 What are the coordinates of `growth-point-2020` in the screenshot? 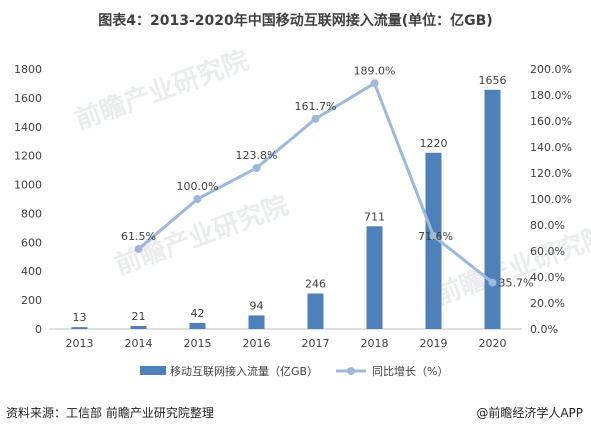 It's located at (492, 282).